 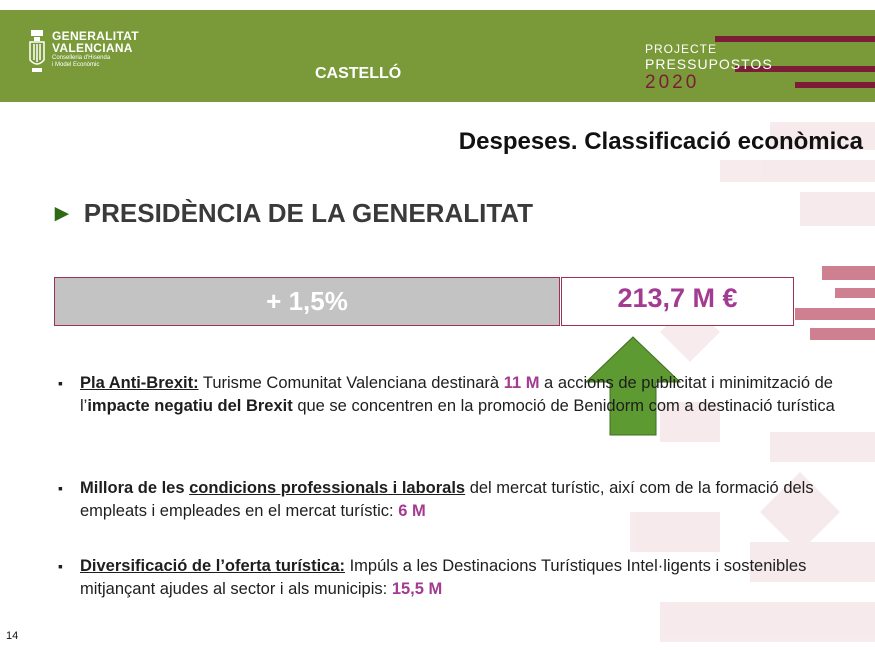 What do you see at coordinates (681, 49) in the screenshot?
I see `projecte-line: PROJECTE` at bounding box center [681, 49].